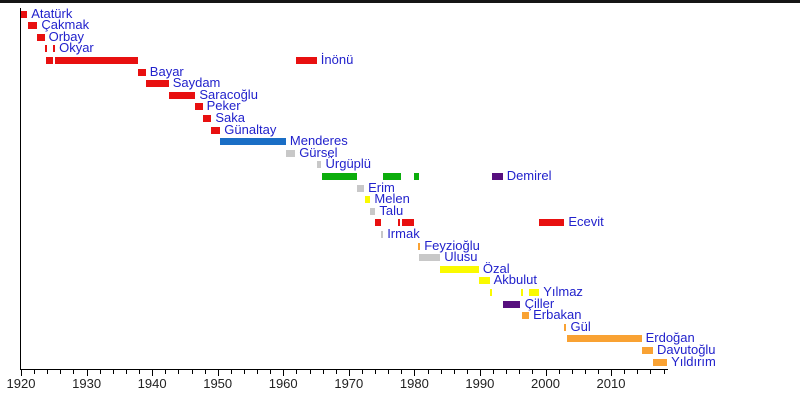  What do you see at coordinates (66, 36) in the screenshot?
I see `label-orbay: Orbay` at bounding box center [66, 36].